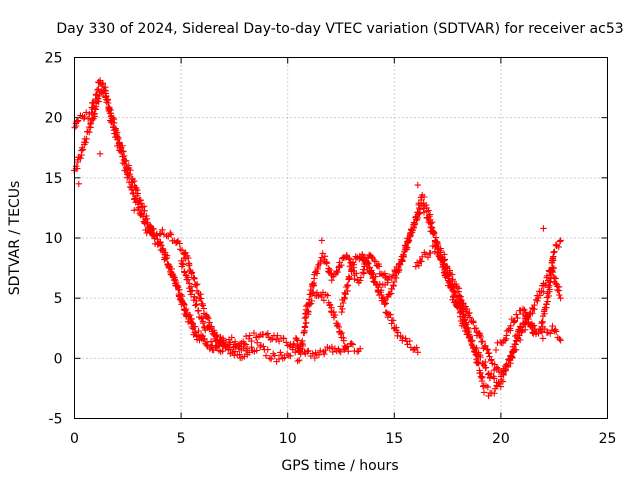 The image size is (640, 480). What do you see at coordinates (343, 439) in the screenshot?
I see `x-tick-labels: 0 5 10 15 20 25` at bounding box center [343, 439].